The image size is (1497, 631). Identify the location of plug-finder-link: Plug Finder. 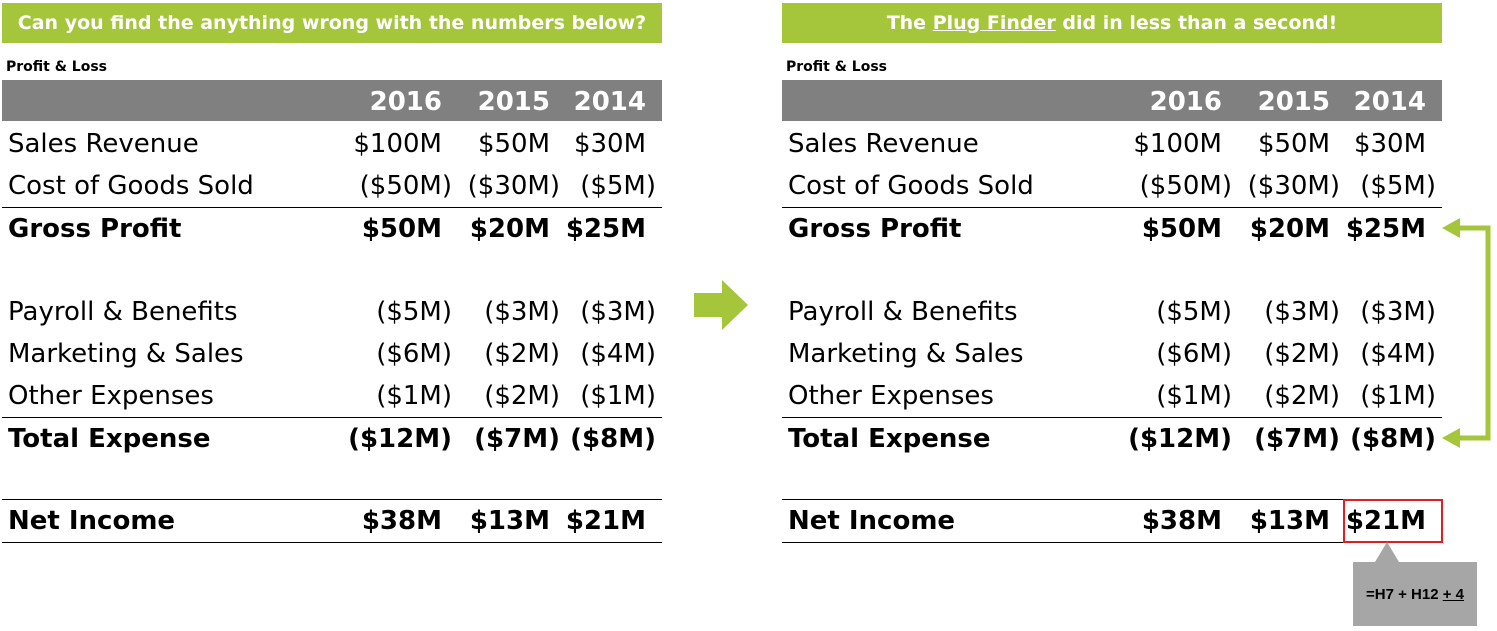
(994, 23).